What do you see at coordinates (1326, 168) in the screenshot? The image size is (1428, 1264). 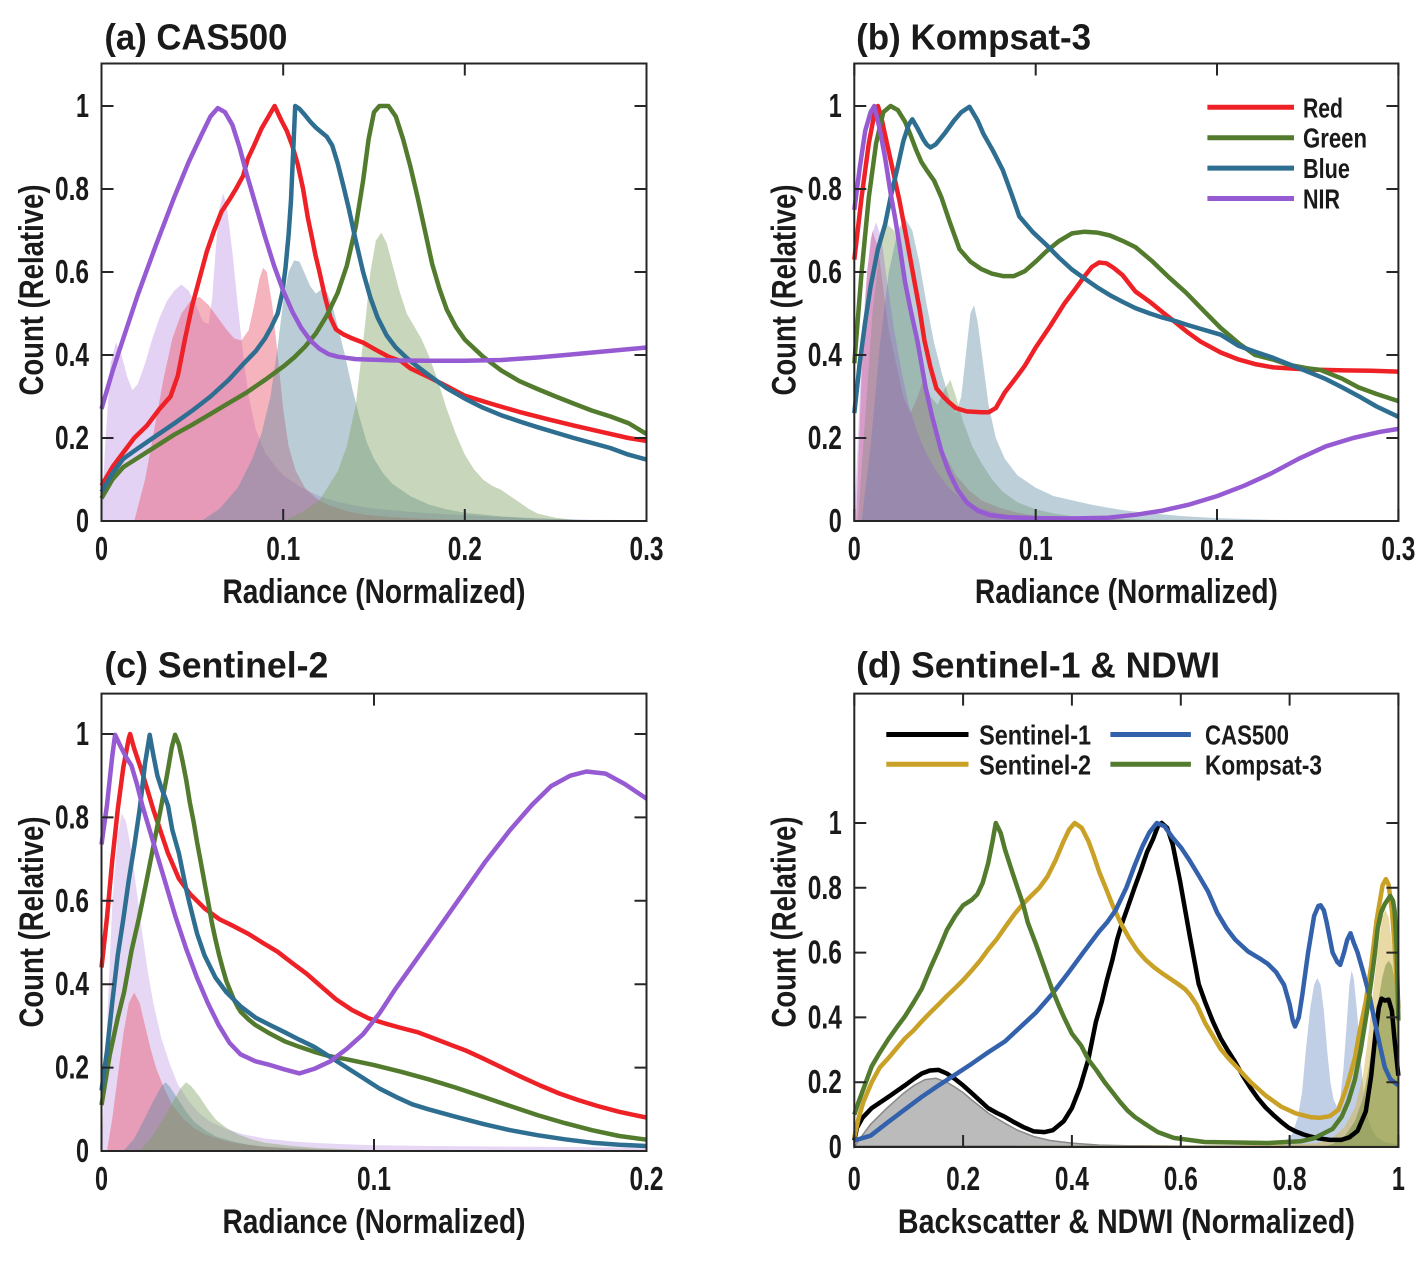 I see `svg-text: Blue` at bounding box center [1326, 168].